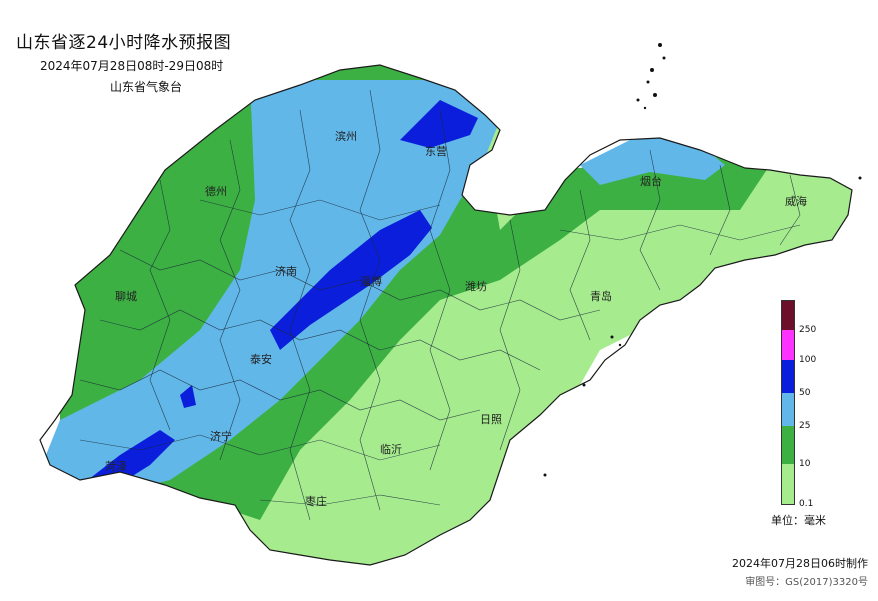 The height and width of the screenshot is (601, 878). Describe the element at coordinates (286, 271) in the screenshot. I see `city-label: 济南` at that location.